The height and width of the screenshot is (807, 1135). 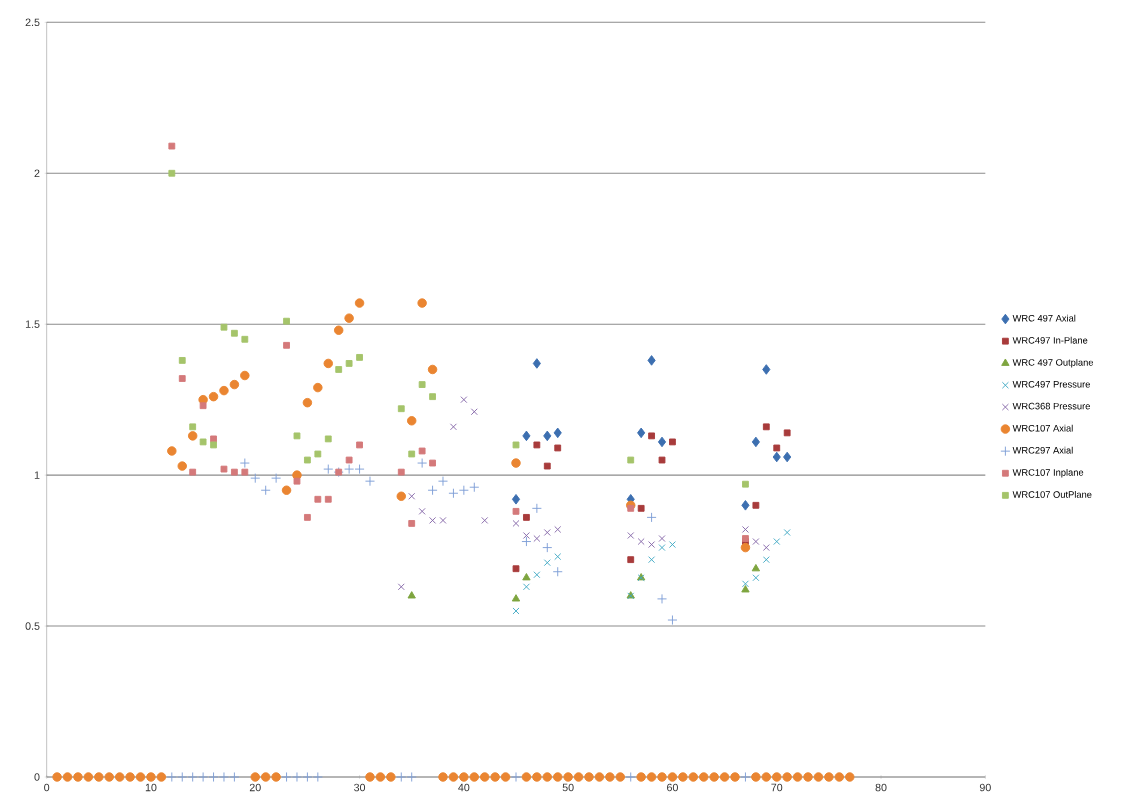 What do you see at coordinates (881, 787) in the screenshot?
I see `x-tick-label: 80` at bounding box center [881, 787].